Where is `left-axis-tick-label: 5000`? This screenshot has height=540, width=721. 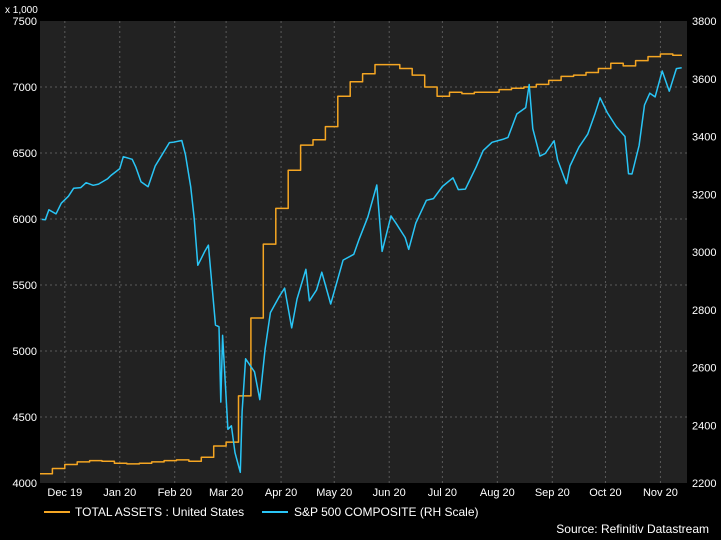
left-axis-tick-label: 5000 is located at coordinates (25, 352).